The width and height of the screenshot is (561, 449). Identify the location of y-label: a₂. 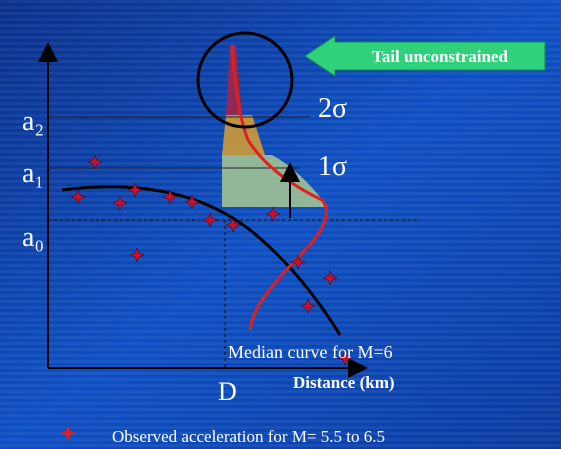
(33, 121).